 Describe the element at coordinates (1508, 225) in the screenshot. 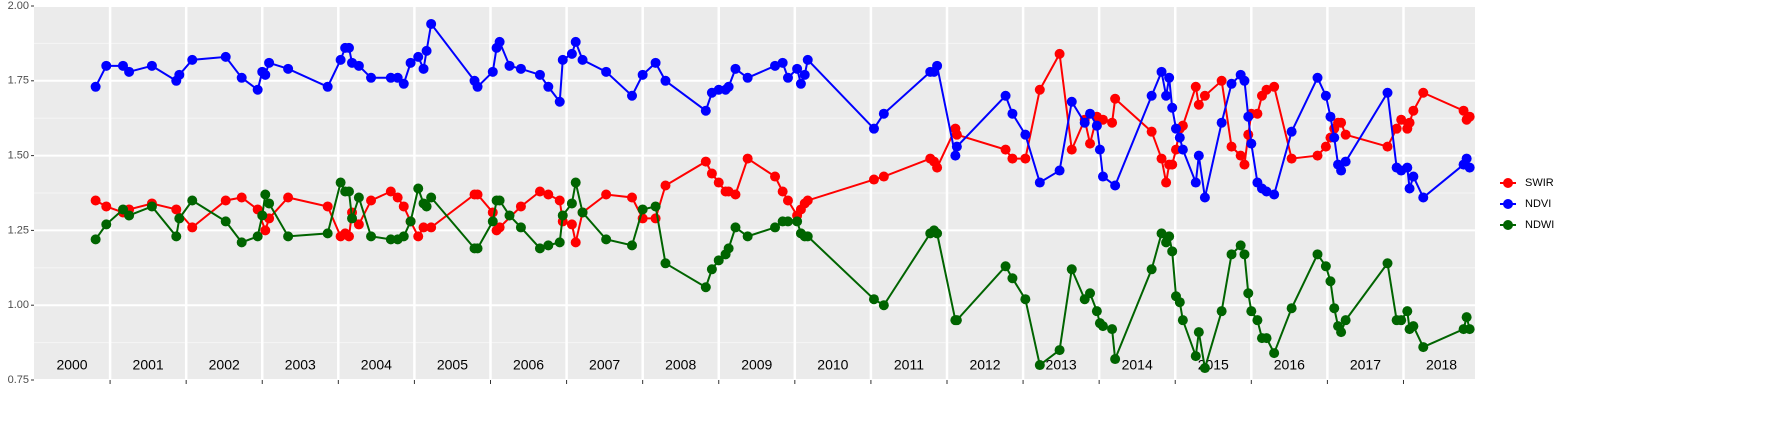

I see `legend-marker` at that location.